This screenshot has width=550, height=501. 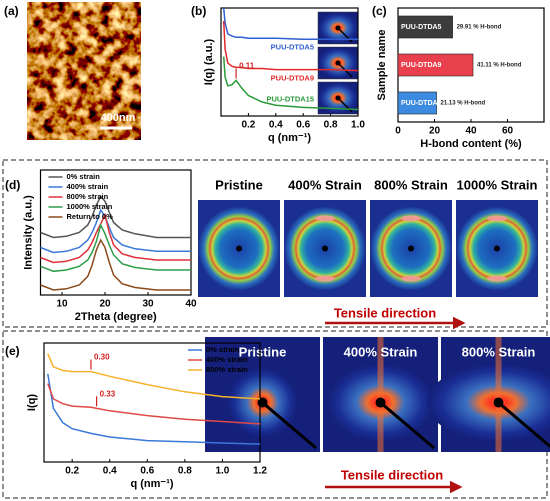 I want to click on annotation-label: 0.30, so click(x=102, y=357).